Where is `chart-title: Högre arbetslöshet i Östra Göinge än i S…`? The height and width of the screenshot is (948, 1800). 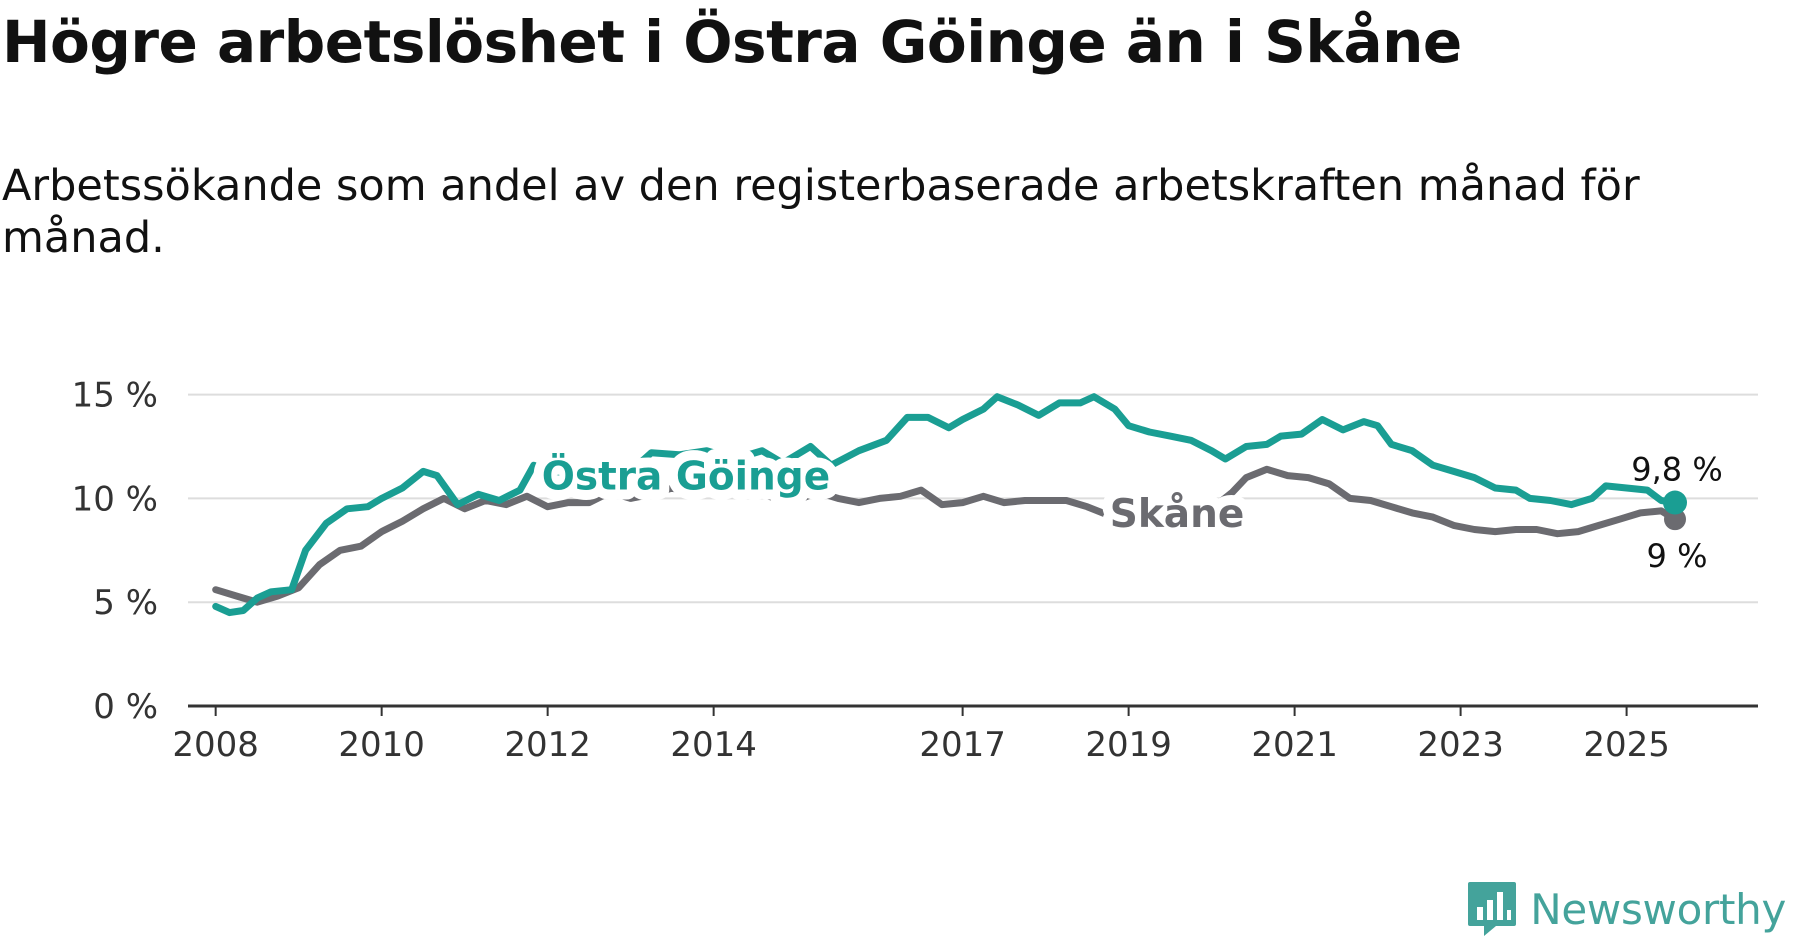 chart-title: Högre arbetslöshet i Östra Göinge än i S… is located at coordinates (732, 42).